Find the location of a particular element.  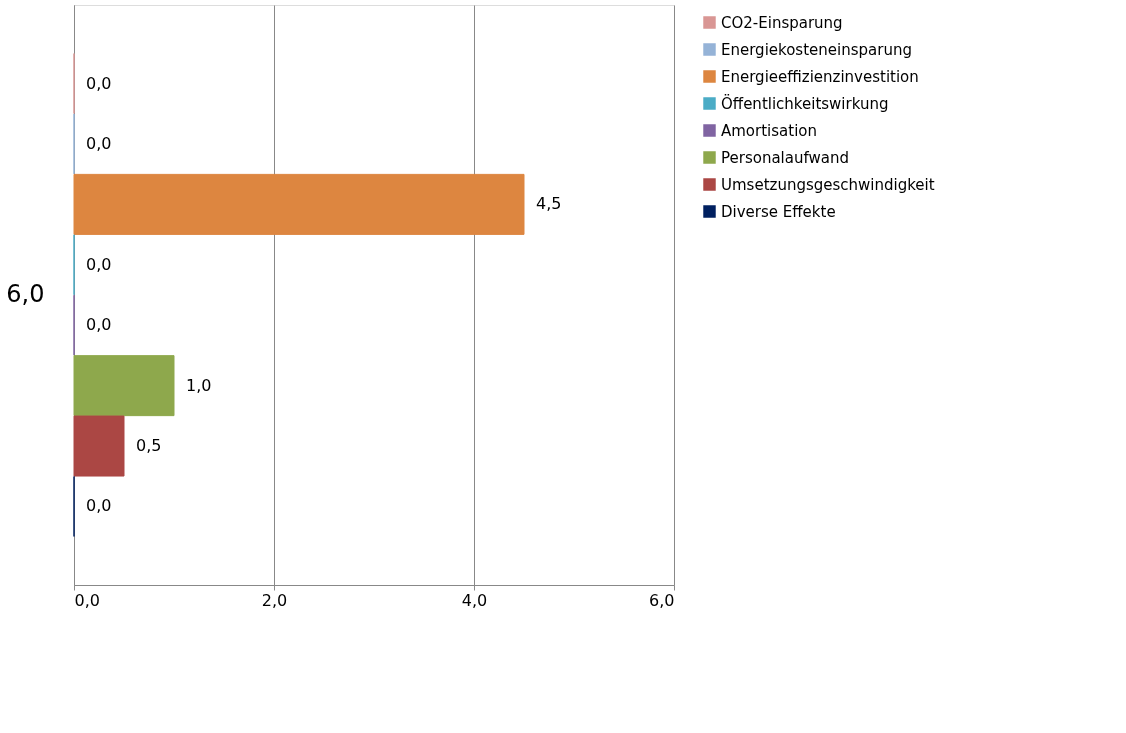

legend-label: Personalaufwand is located at coordinates (785, 157).